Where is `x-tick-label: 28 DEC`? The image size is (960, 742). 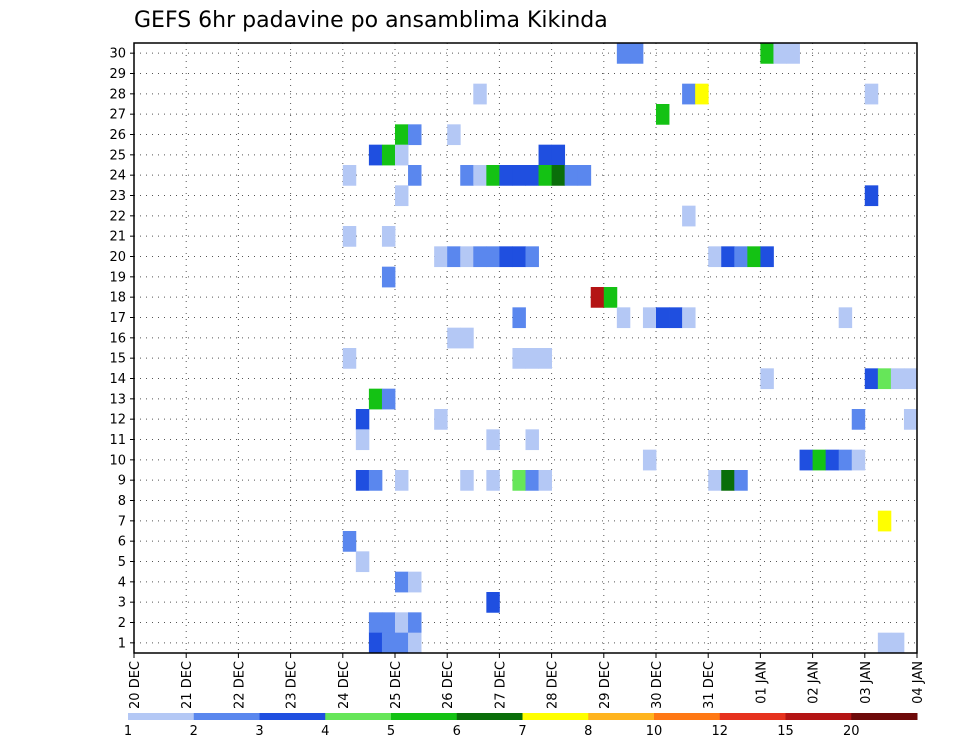
x-tick-label: 28 DEC is located at coordinates (553, 685).